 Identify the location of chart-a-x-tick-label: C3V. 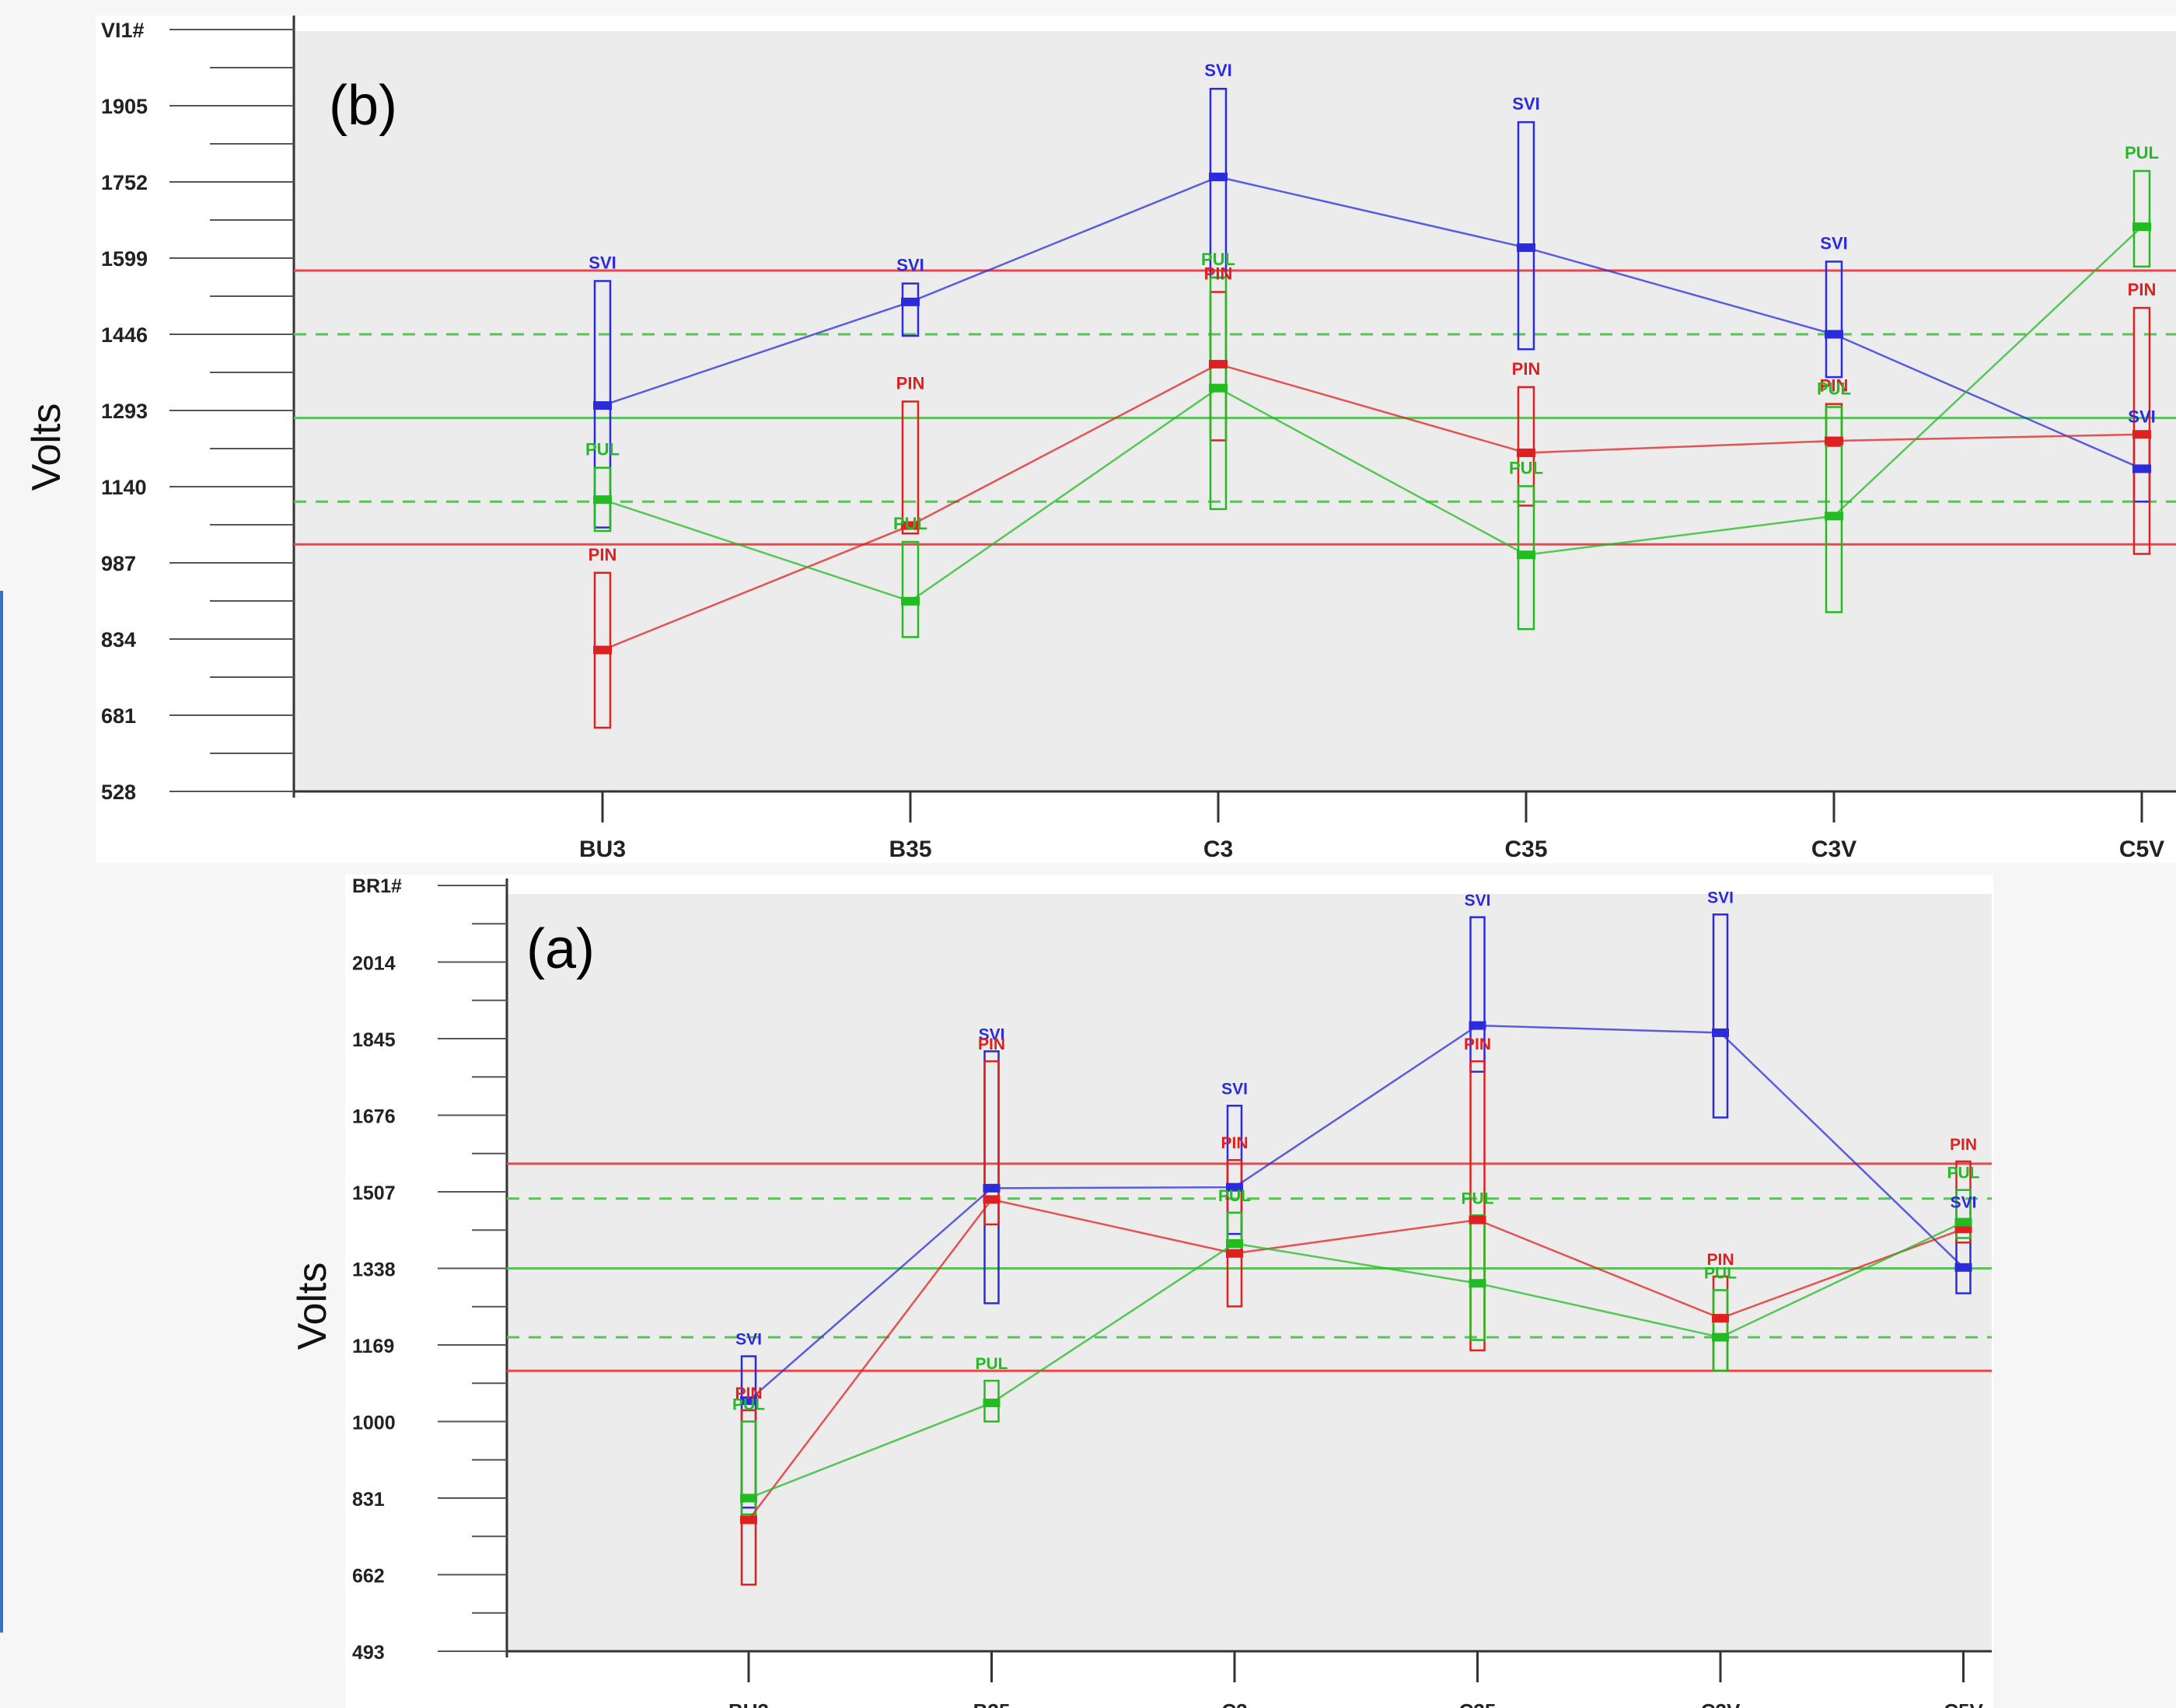
(1721, 1703).